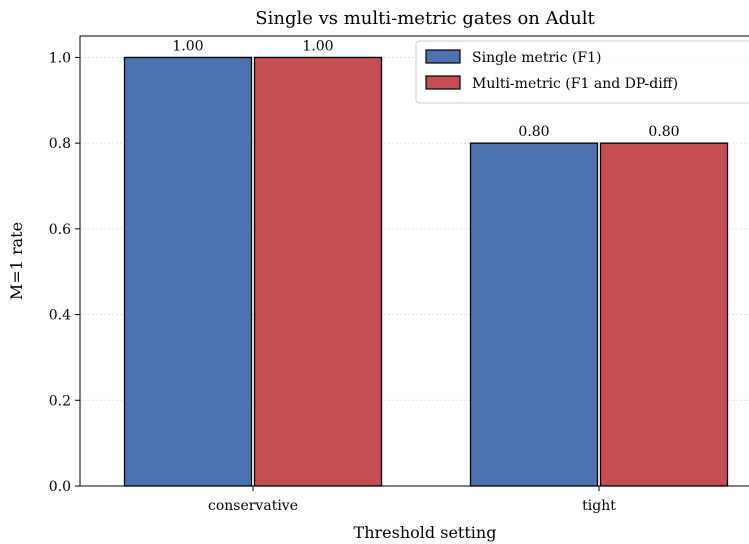  Describe the element at coordinates (64, 272) in the screenshot. I see `y-axis: 0.0 0.2 0.4 0.6 0.8 1.0` at that location.